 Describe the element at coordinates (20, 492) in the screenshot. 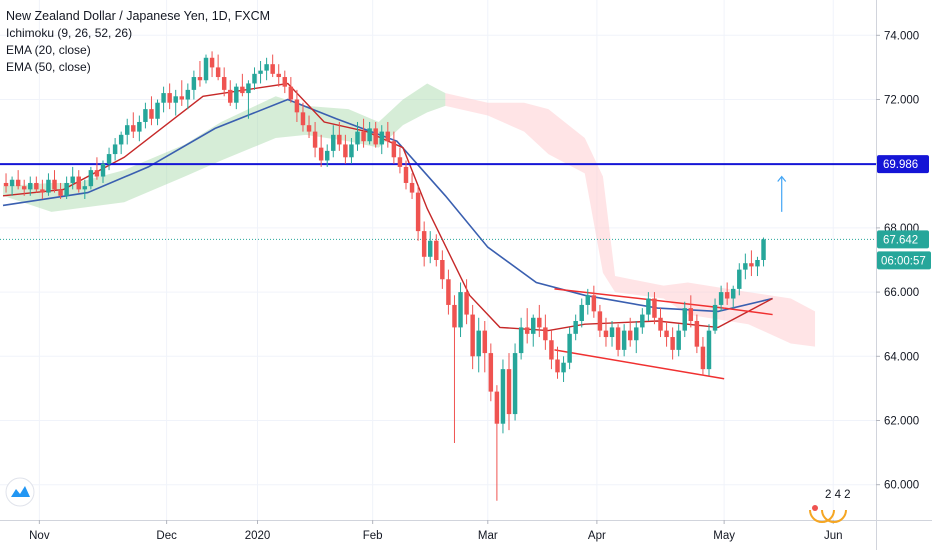

I see `tradingview-logo-icon` at that location.